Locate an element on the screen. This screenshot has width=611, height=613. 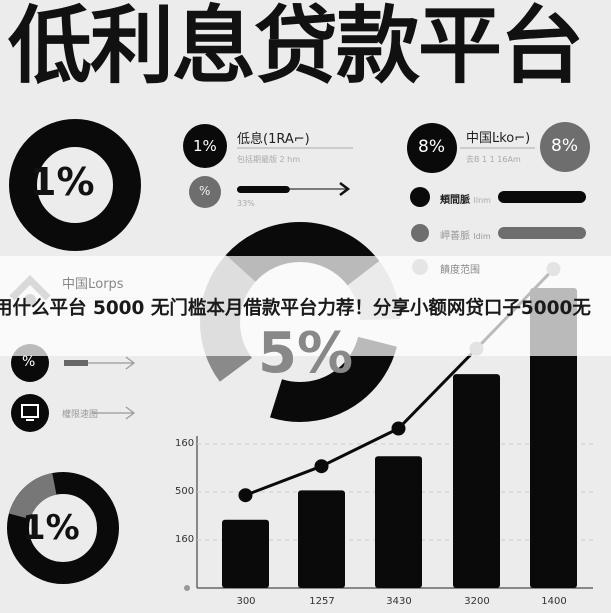
badge-8-right-label: 8% is located at coordinates (564, 146).